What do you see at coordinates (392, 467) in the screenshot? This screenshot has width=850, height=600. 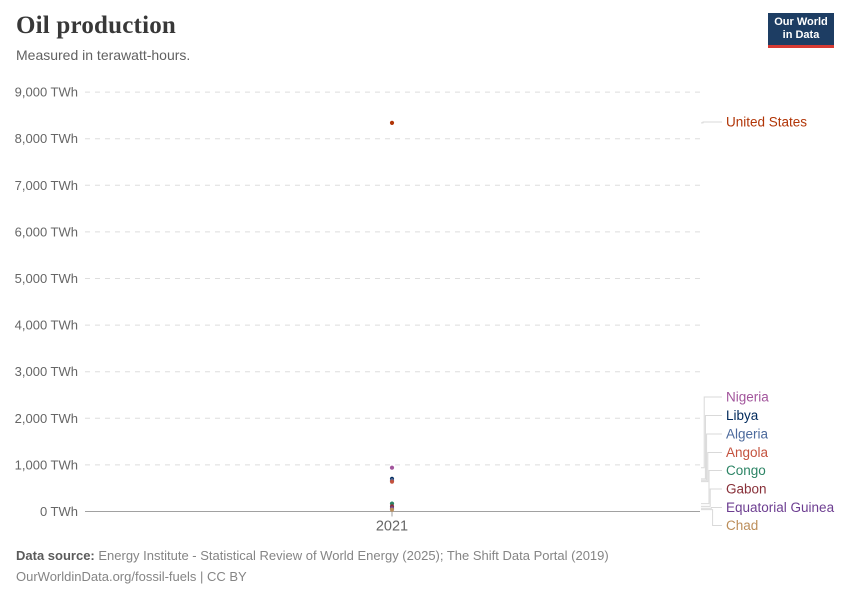 I see `data-point-nigeria` at bounding box center [392, 467].